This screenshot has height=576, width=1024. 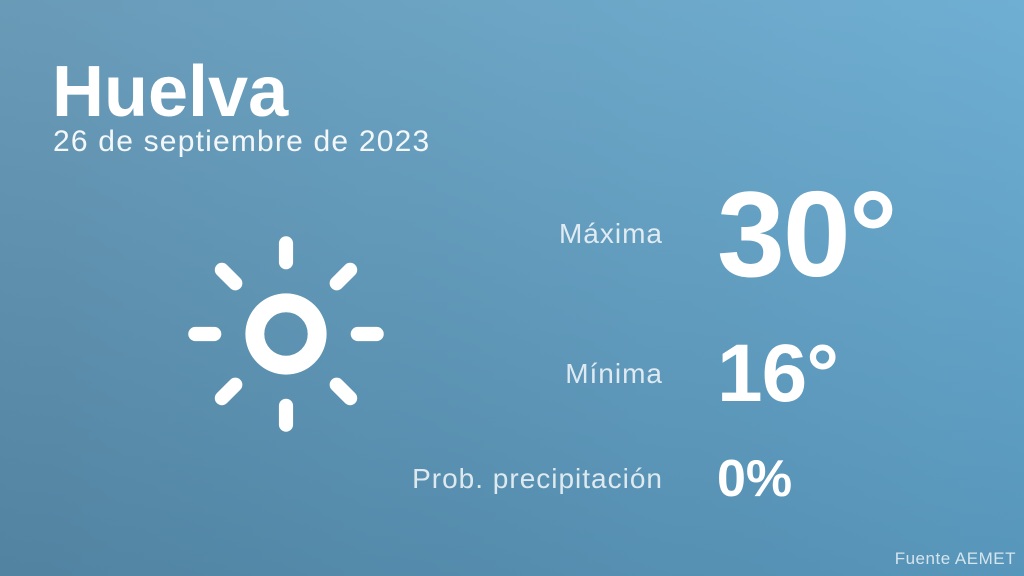 What do you see at coordinates (755, 479) in the screenshot?
I see `precipitation-value: 0%` at bounding box center [755, 479].